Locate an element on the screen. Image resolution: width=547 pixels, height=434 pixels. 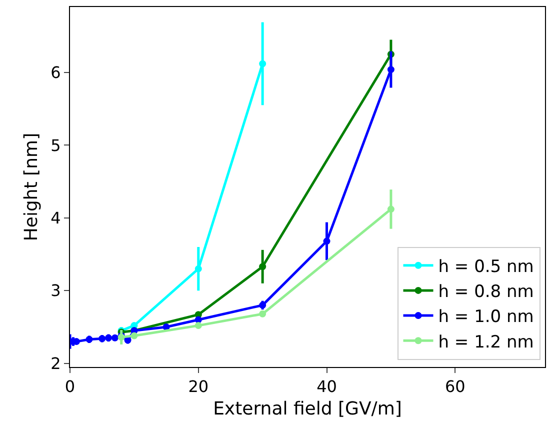
legend-label: h = 1.0 nm is located at coordinates (486, 317).